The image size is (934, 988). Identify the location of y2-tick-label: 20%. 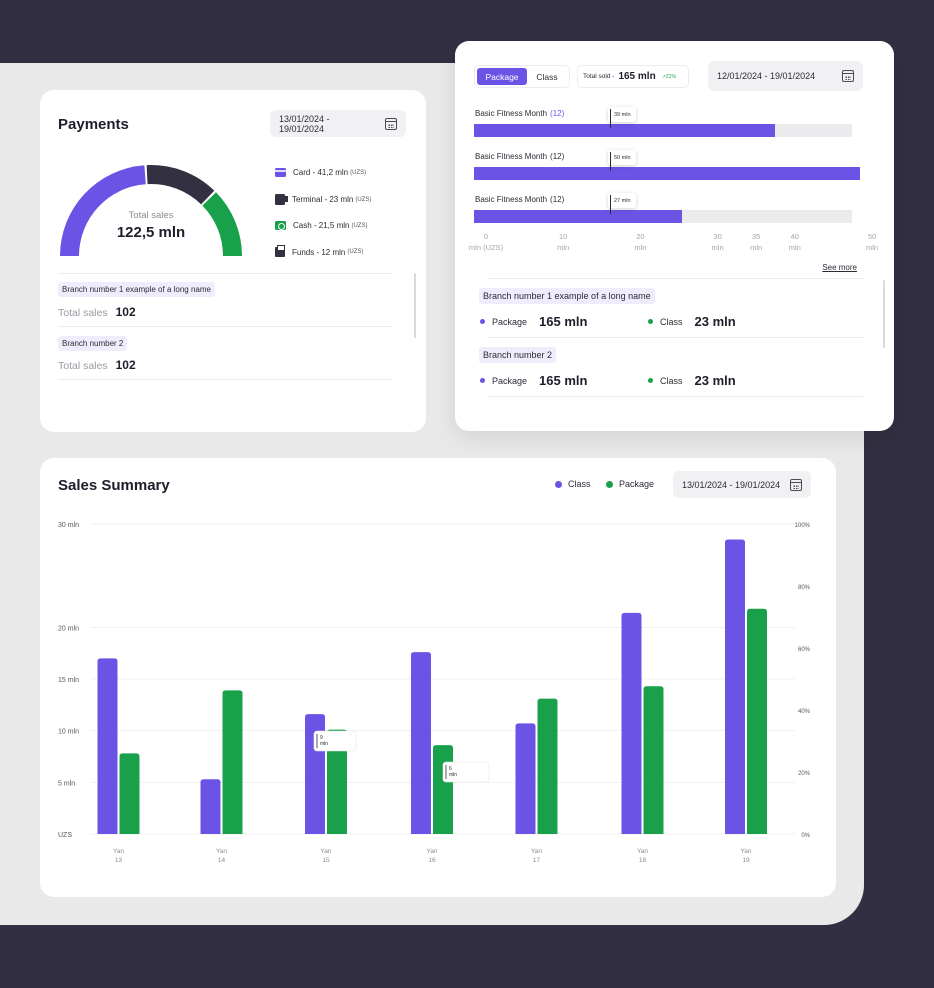
(804, 774).